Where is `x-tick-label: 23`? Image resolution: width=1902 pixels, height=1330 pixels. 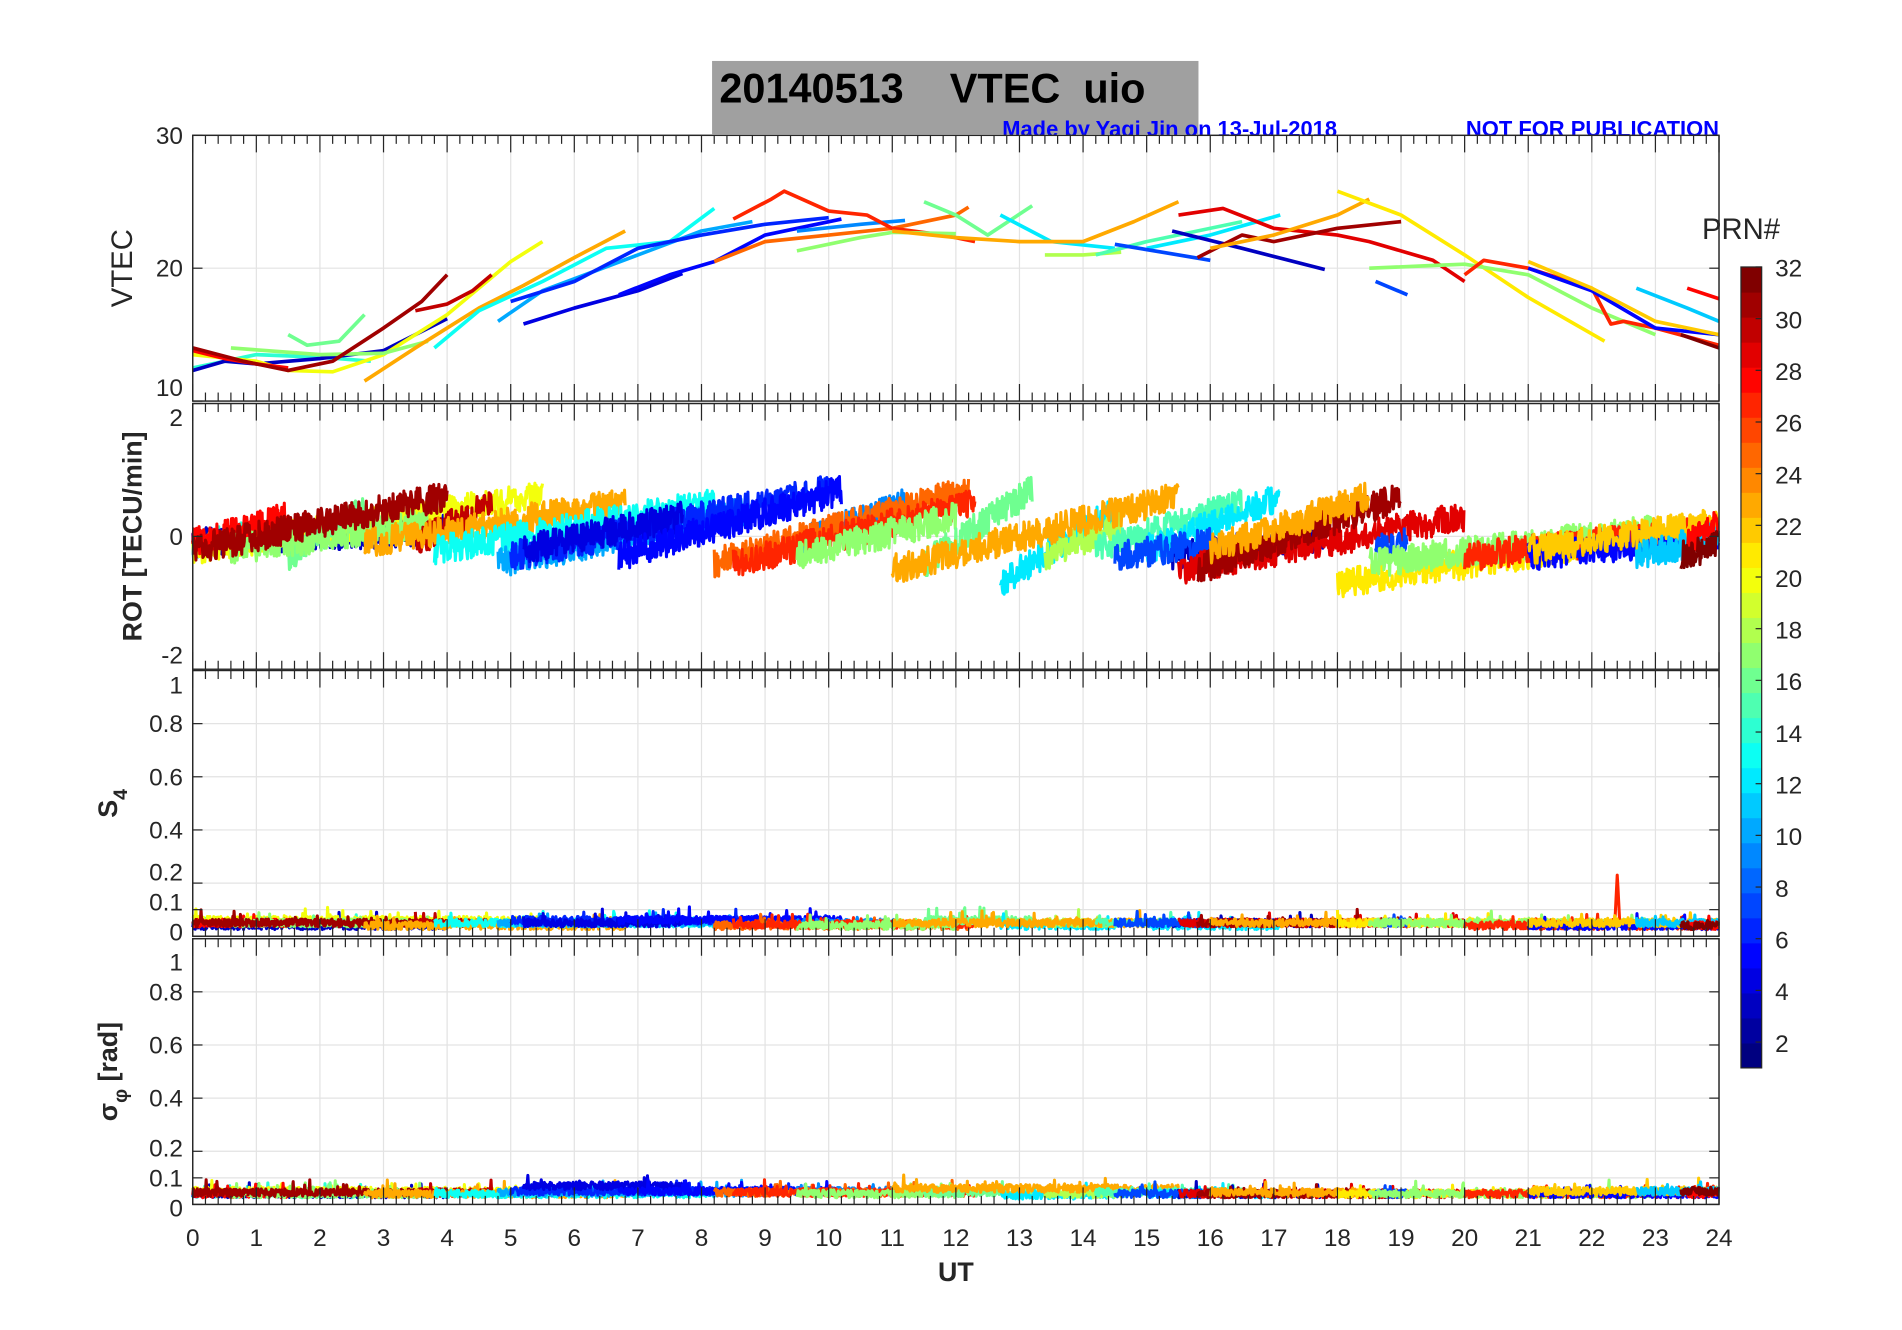 x-tick-label: 23 is located at coordinates (1655, 1238).